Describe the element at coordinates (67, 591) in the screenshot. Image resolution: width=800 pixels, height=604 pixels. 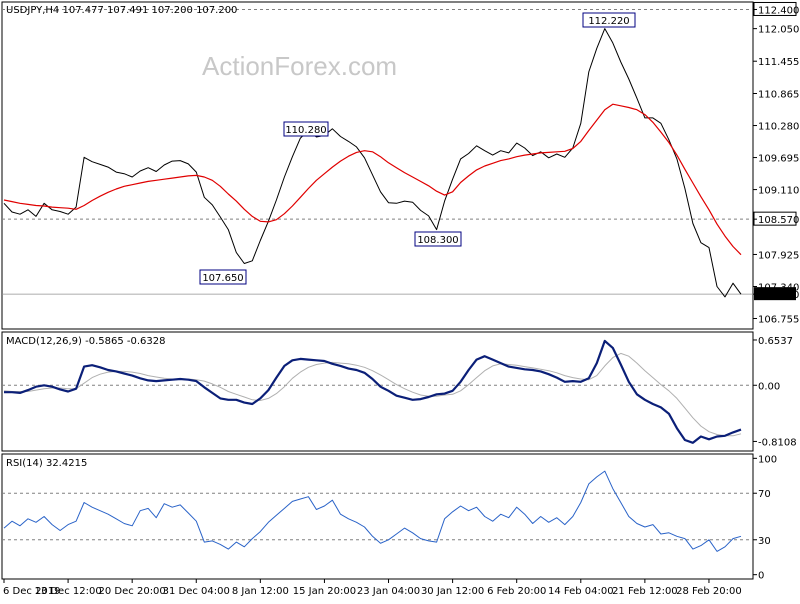
I see `x-tick-label: 13 Dec 12:00` at that location.